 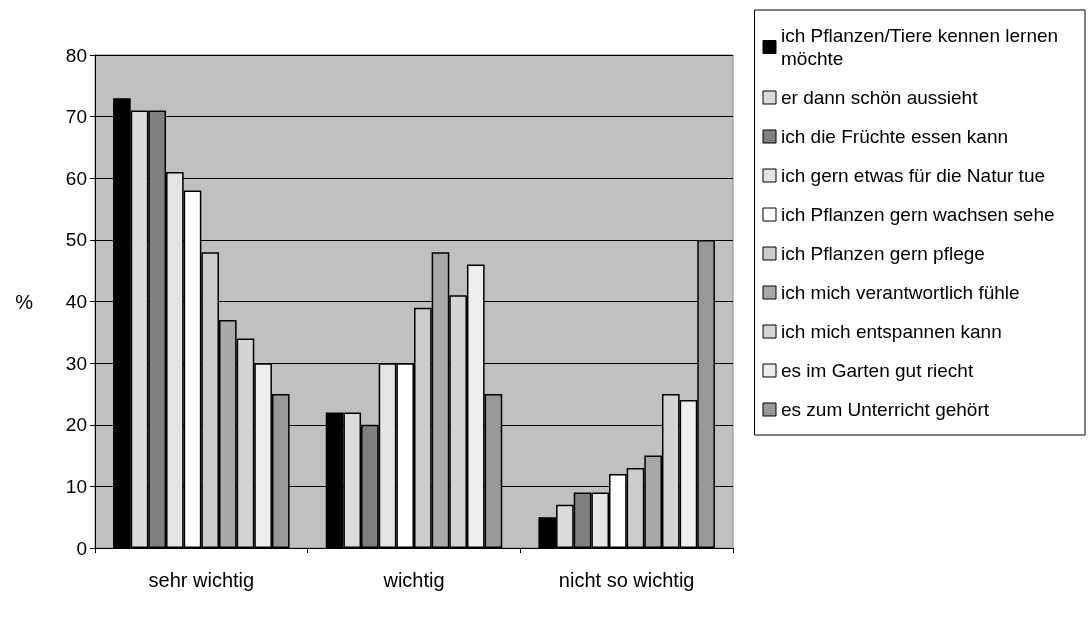 I want to click on x-tick-label: nicht so wichtig, so click(x=626, y=580).